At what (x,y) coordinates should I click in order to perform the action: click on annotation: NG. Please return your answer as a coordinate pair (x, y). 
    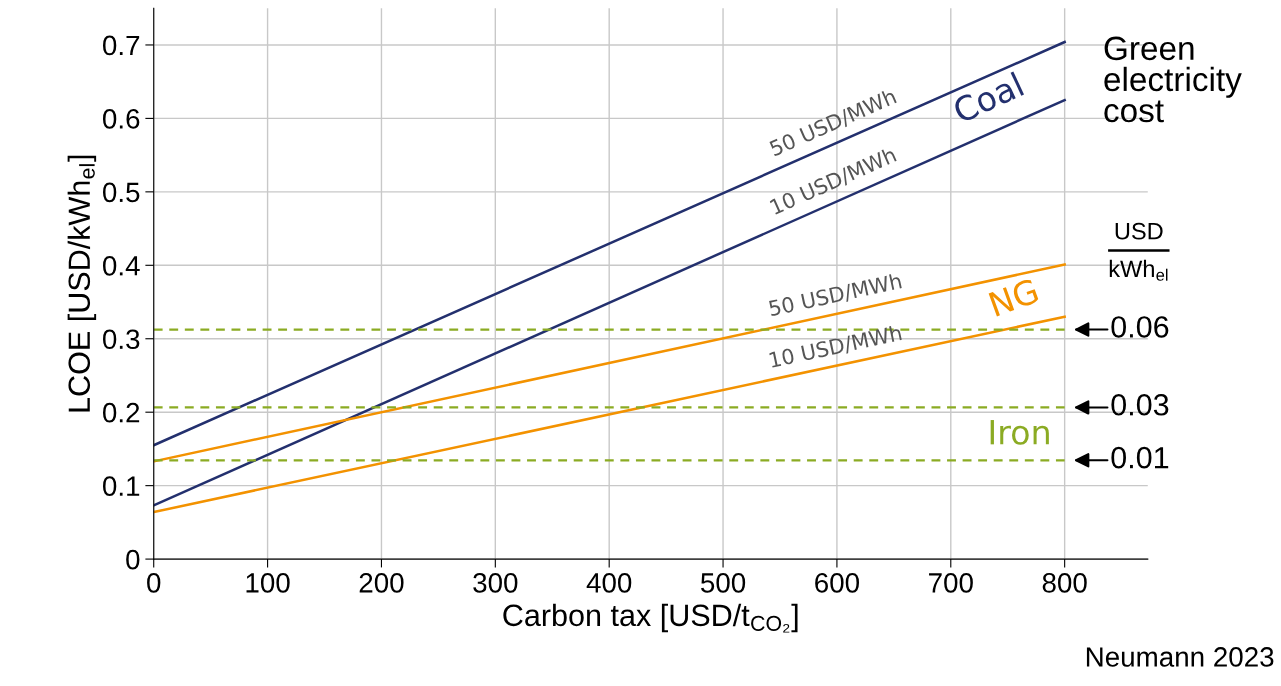
    Looking at the image, I should click on (1014, 297).